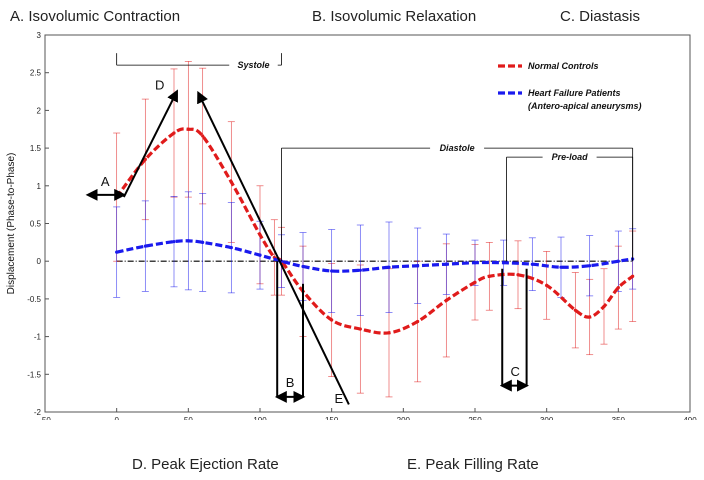  Describe the element at coordinates (188, 418) in the screenshot. I see `x-tick-label: 50` at that location.